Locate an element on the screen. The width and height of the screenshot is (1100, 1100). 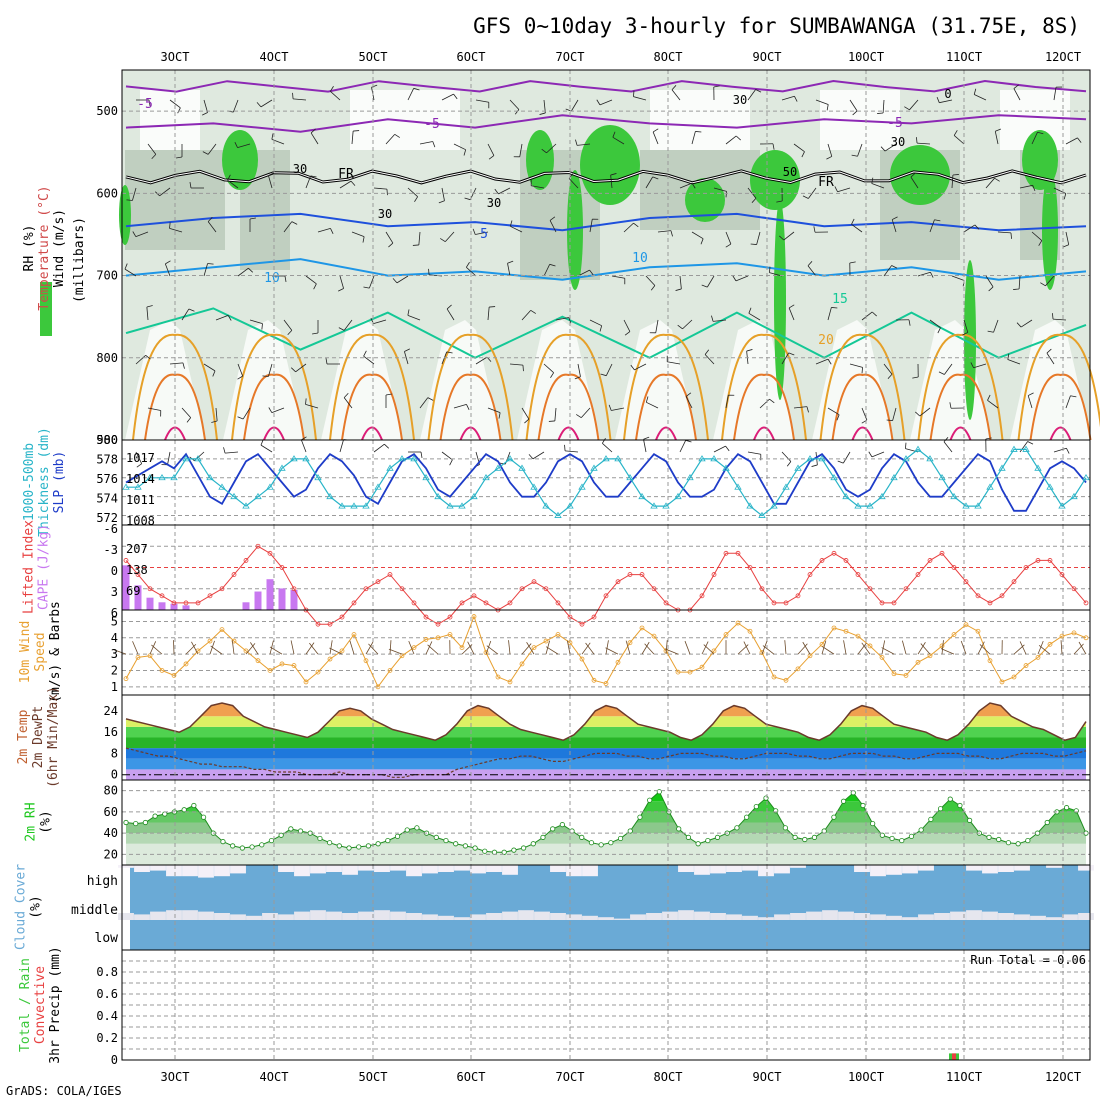
wind-ylabel: 10m Wind is located at coordinates (25, 652).